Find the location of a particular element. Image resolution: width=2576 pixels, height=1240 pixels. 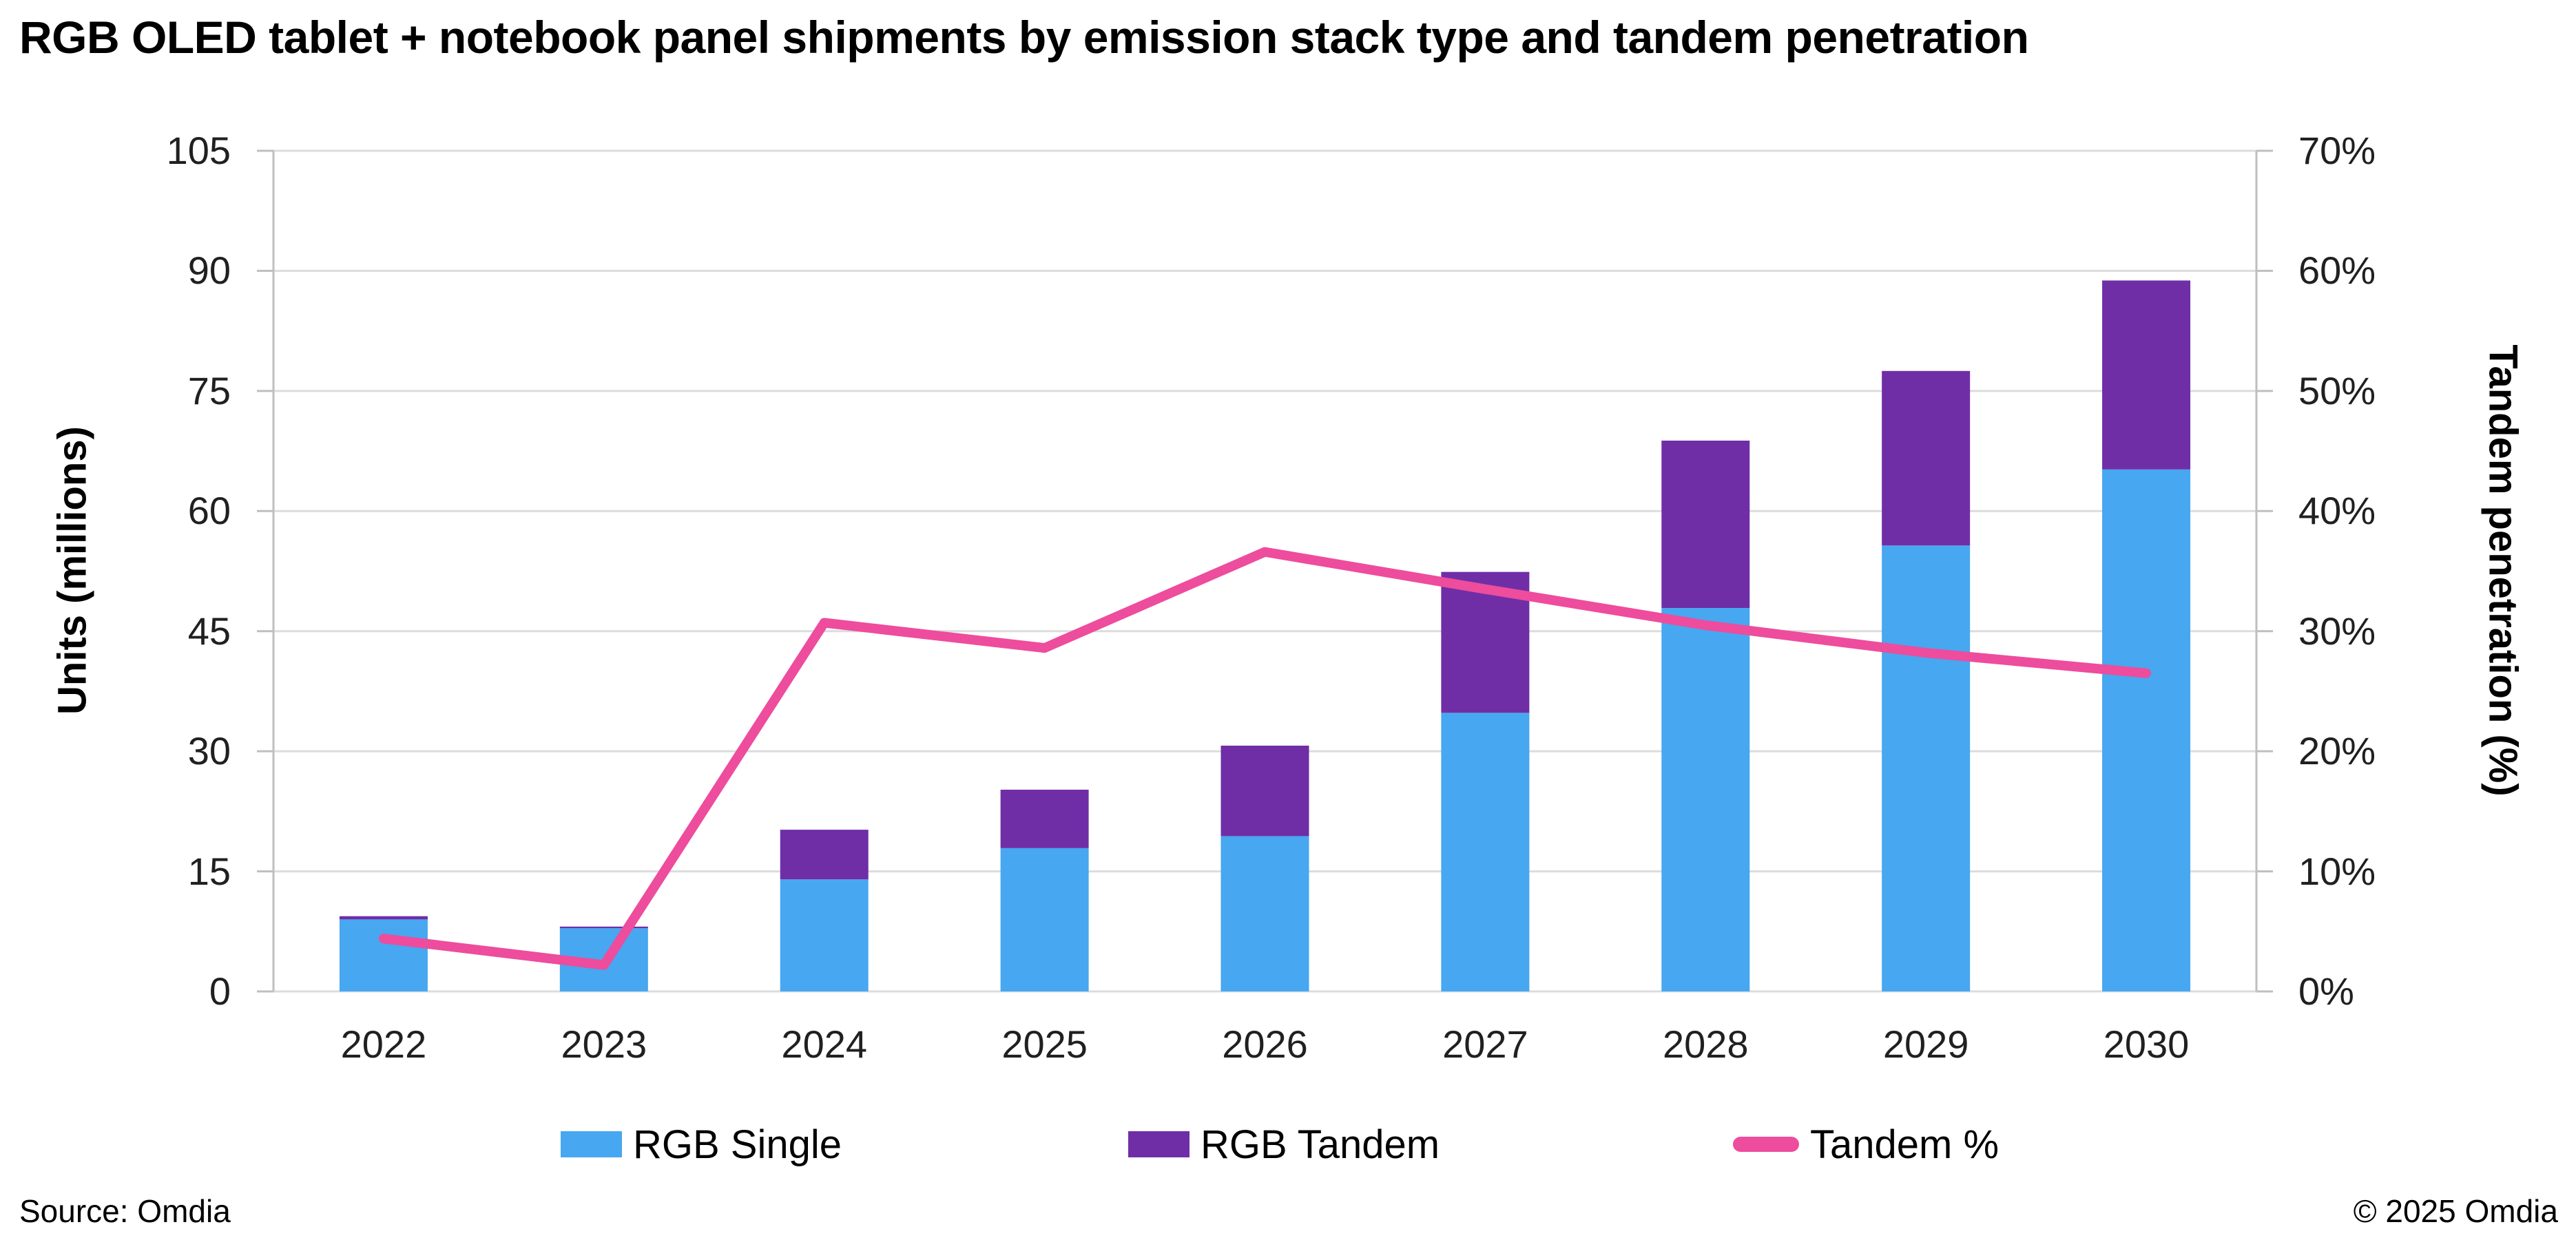

legend-item: RGB Single is located at coordinates (701, 1144).